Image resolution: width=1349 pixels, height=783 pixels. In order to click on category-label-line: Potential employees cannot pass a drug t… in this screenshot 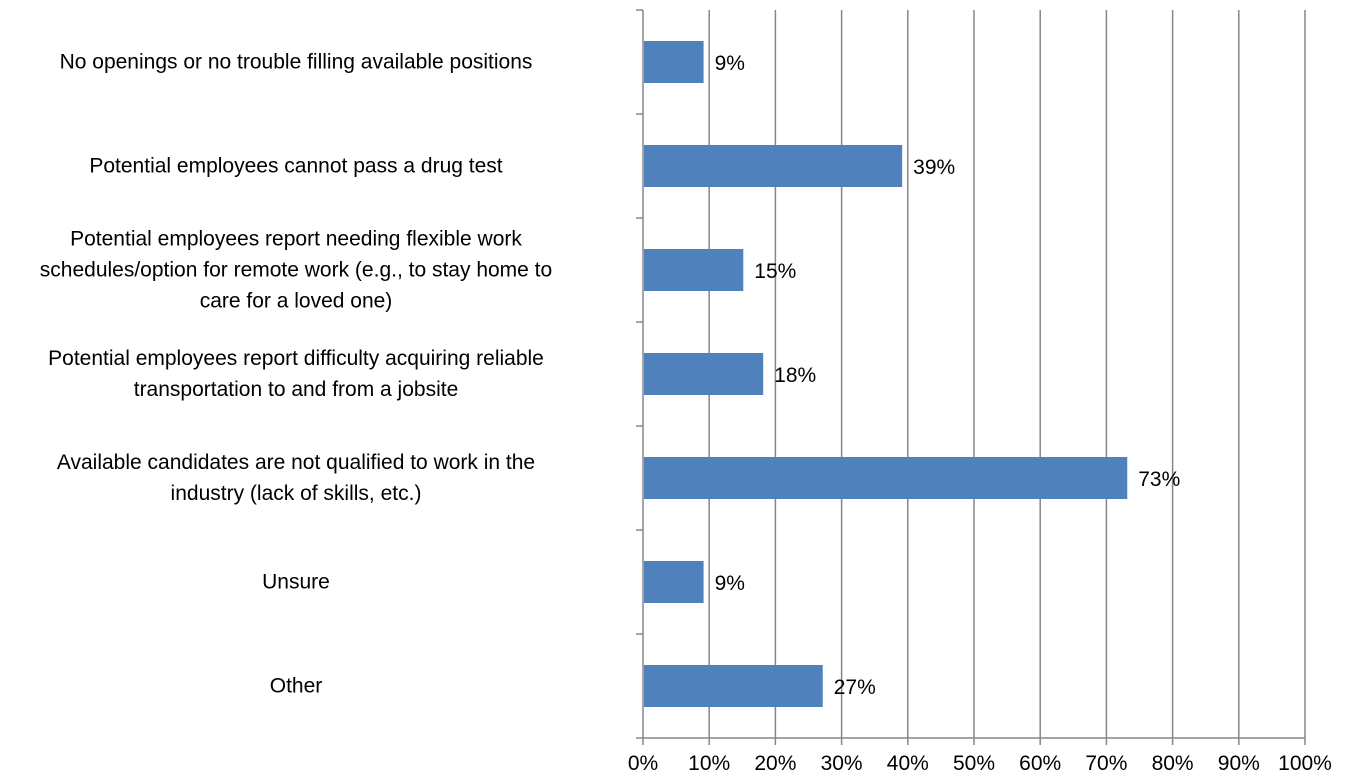, I will do `click(296, 166)`.